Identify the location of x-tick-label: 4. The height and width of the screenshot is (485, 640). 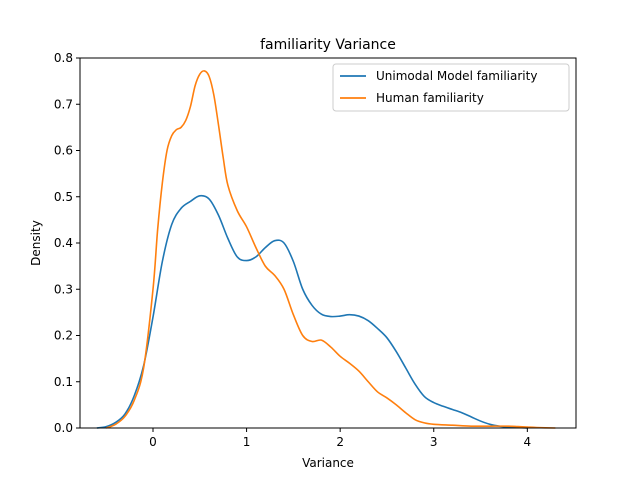
(528, 442).